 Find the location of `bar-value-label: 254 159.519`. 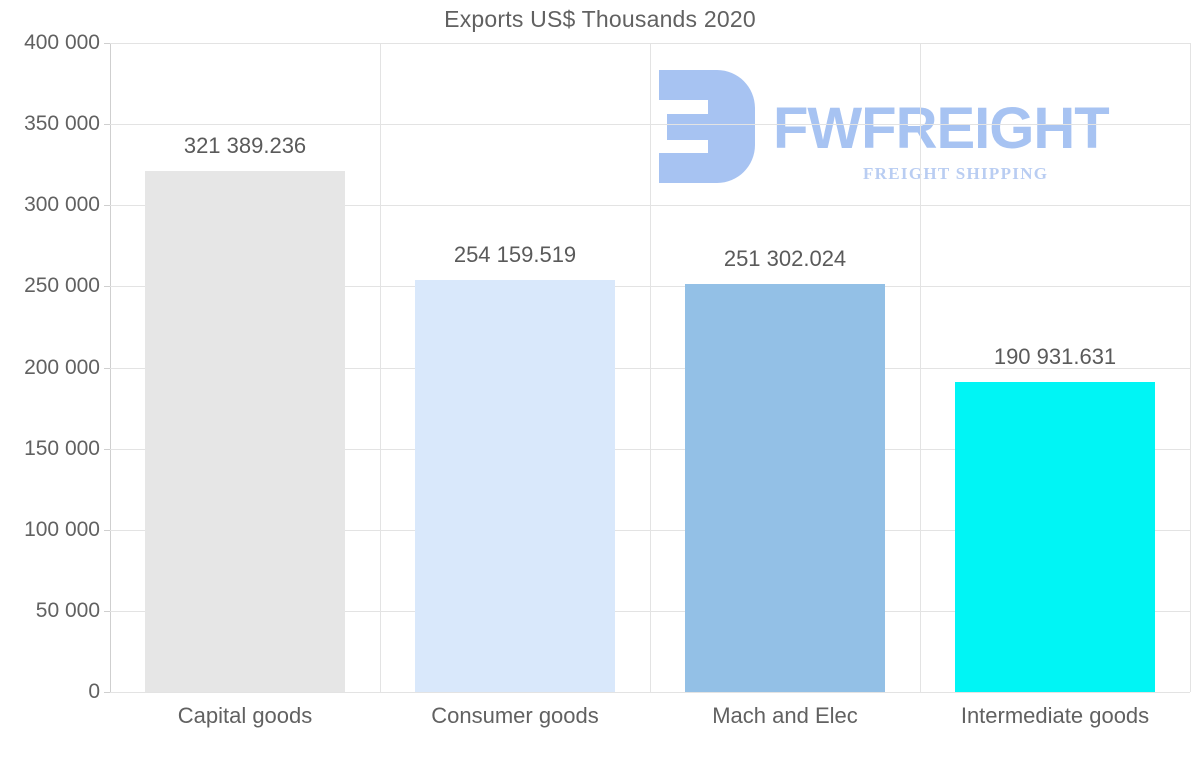

bar-value-label: 254 159.519 is located at coordinates (515, 254).